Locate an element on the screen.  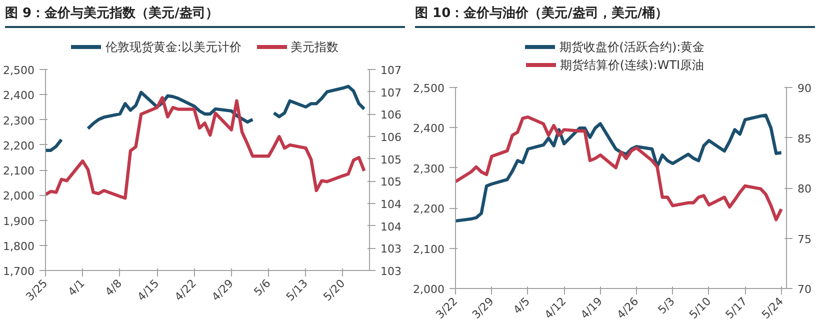
y-tick-label: 1,700 is located at coordinates (19, 271).